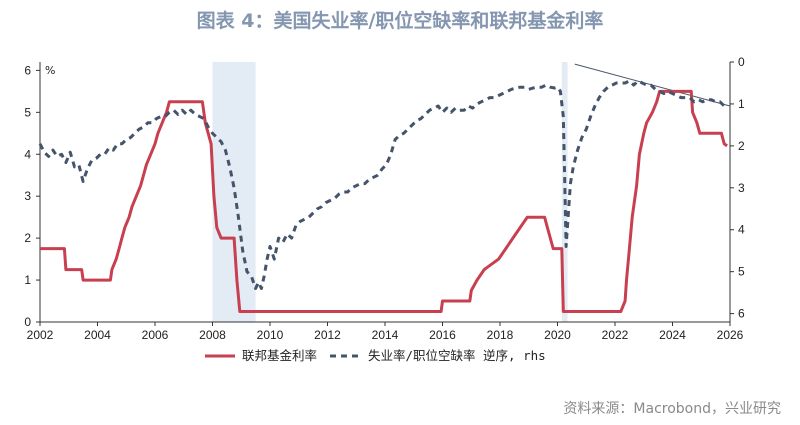 Image resolution: width=800 pixels, height=425 pixels. What do you see at coordinates (97, 335) in the screenshot?
I see `x-tick-label: 2004` at bounding box center [97, 335].